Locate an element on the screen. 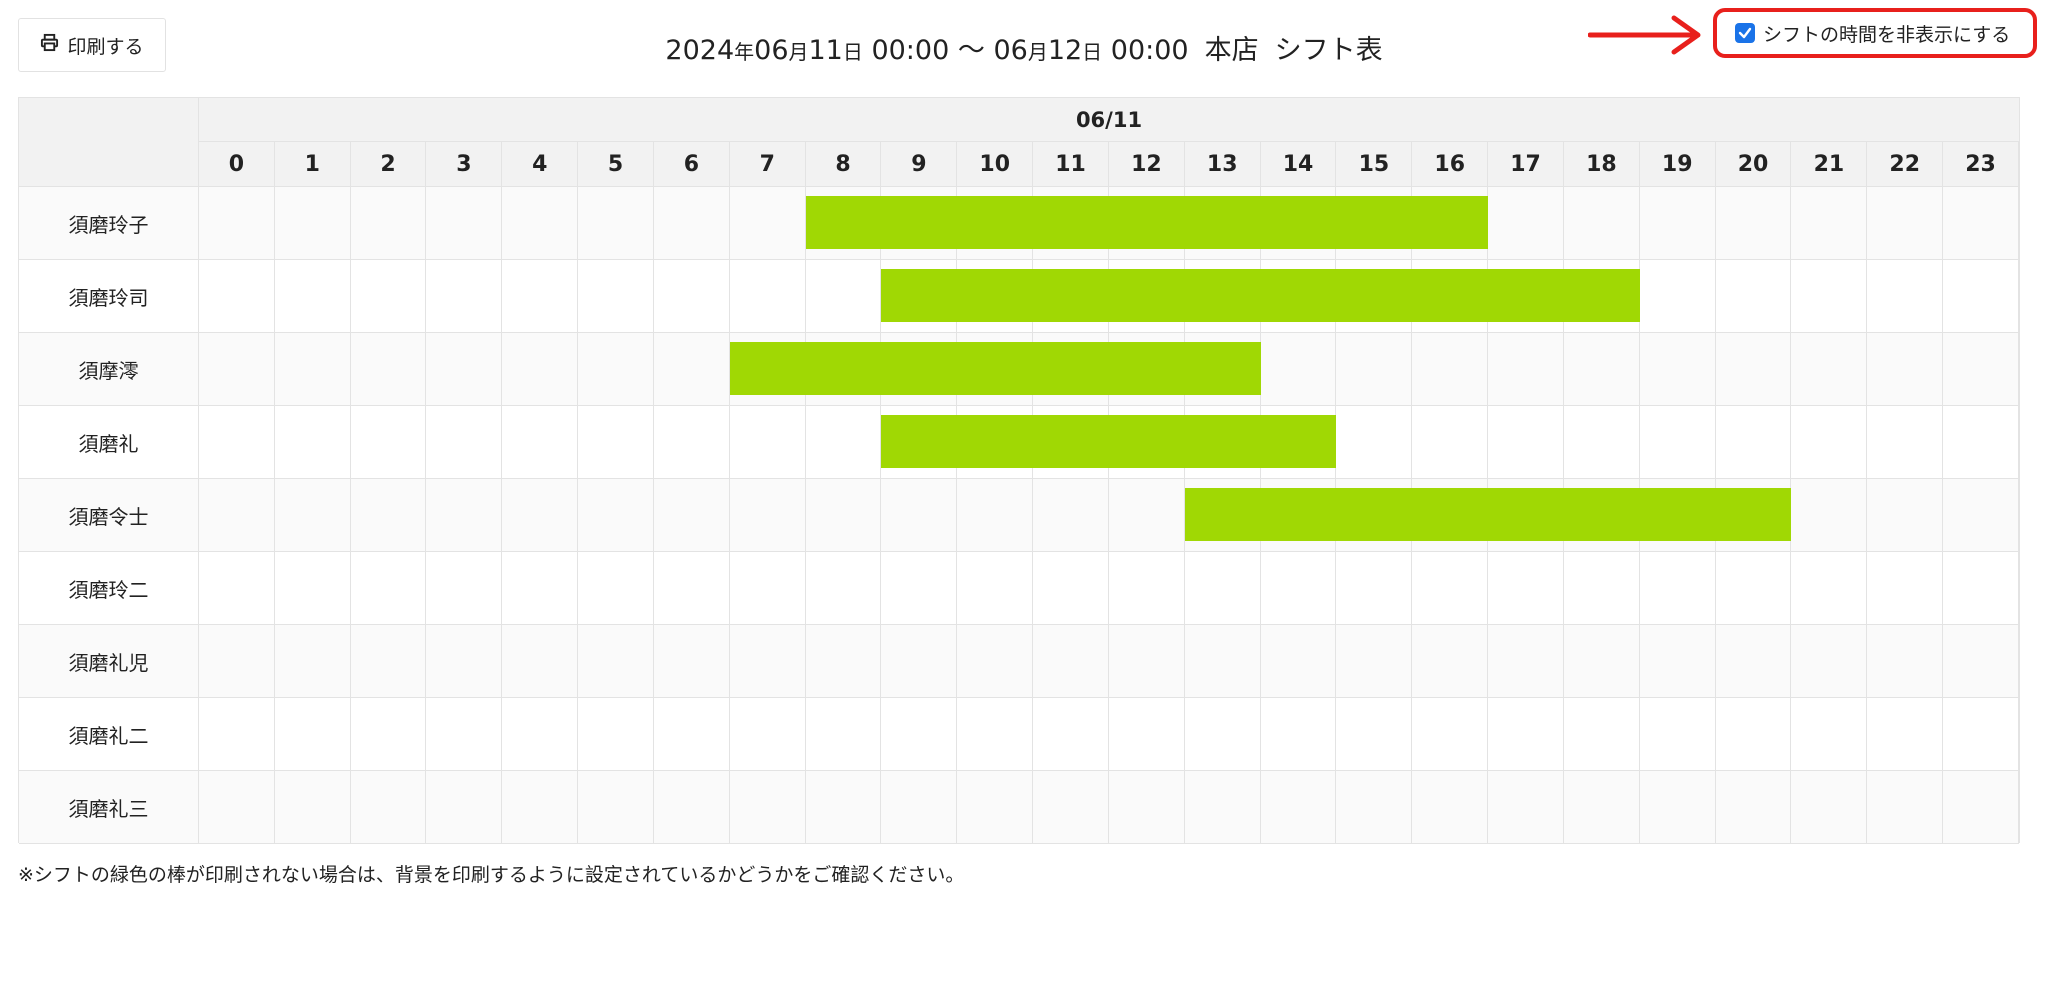 The width and height of the screenshot is (2048, 1002). hour-header: 11 is located at coordinates (1071, 164).